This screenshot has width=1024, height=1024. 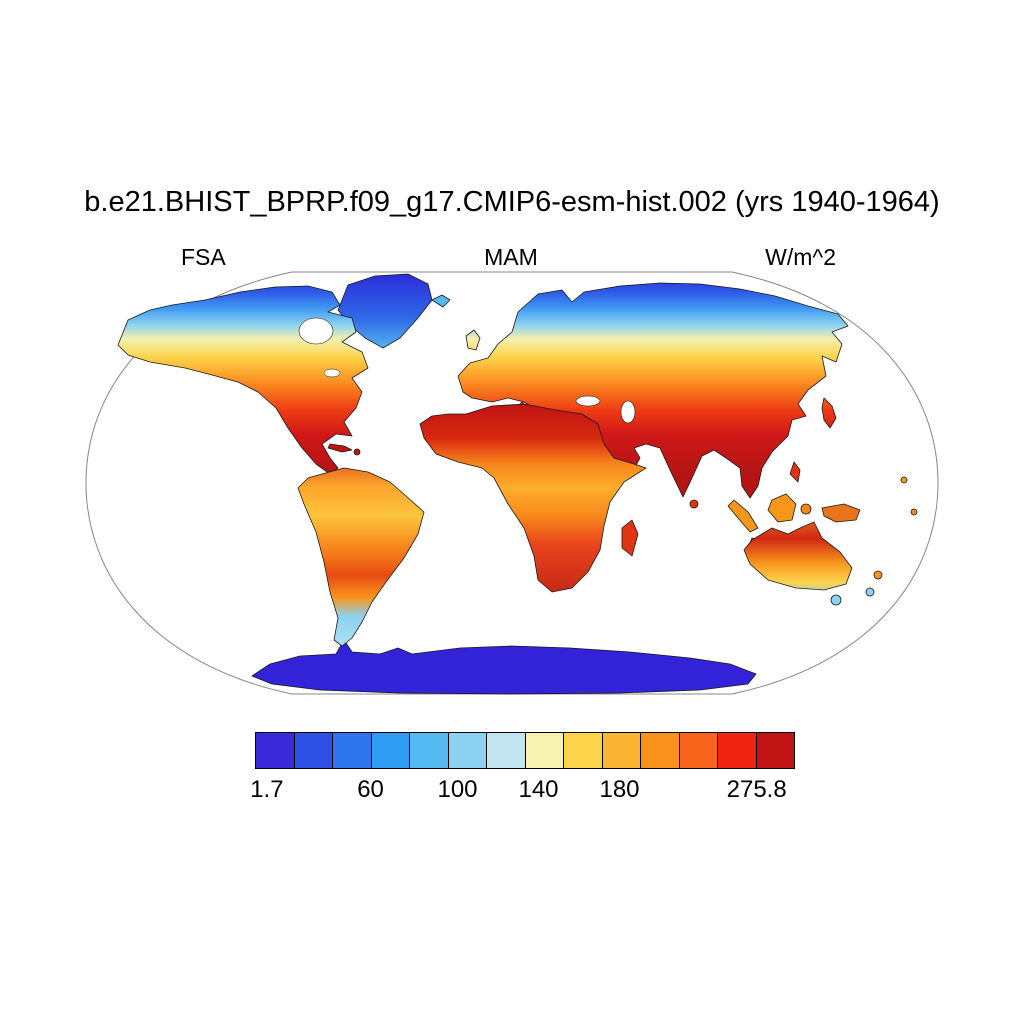 I want to click on caspian-sea, so click(x=628, y=412).